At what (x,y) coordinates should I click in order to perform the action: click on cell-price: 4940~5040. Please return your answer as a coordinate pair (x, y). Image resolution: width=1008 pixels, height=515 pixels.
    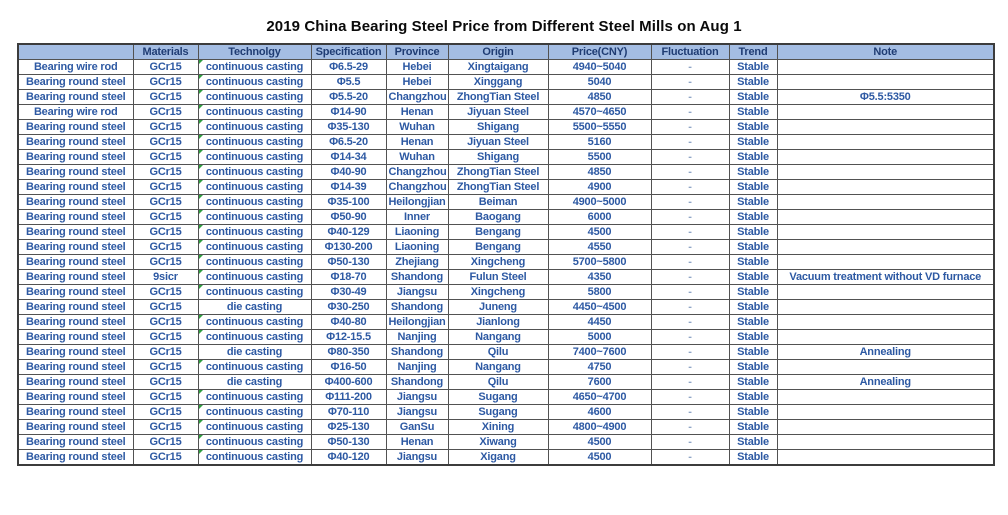
    Looking at the image, I should click on (599, 67).